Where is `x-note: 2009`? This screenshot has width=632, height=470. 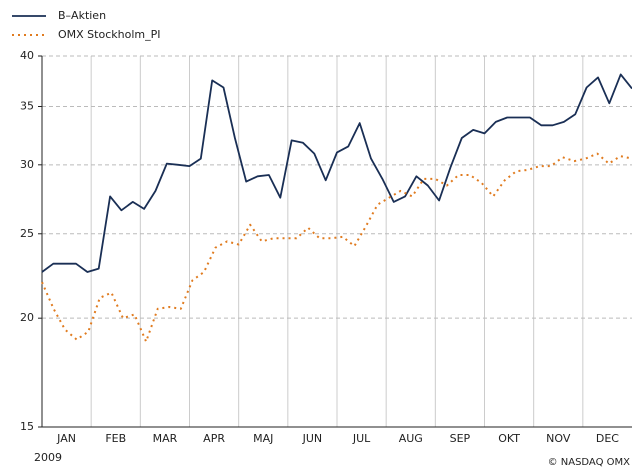
x-note: 2009 is located at coordinates (48, 457).